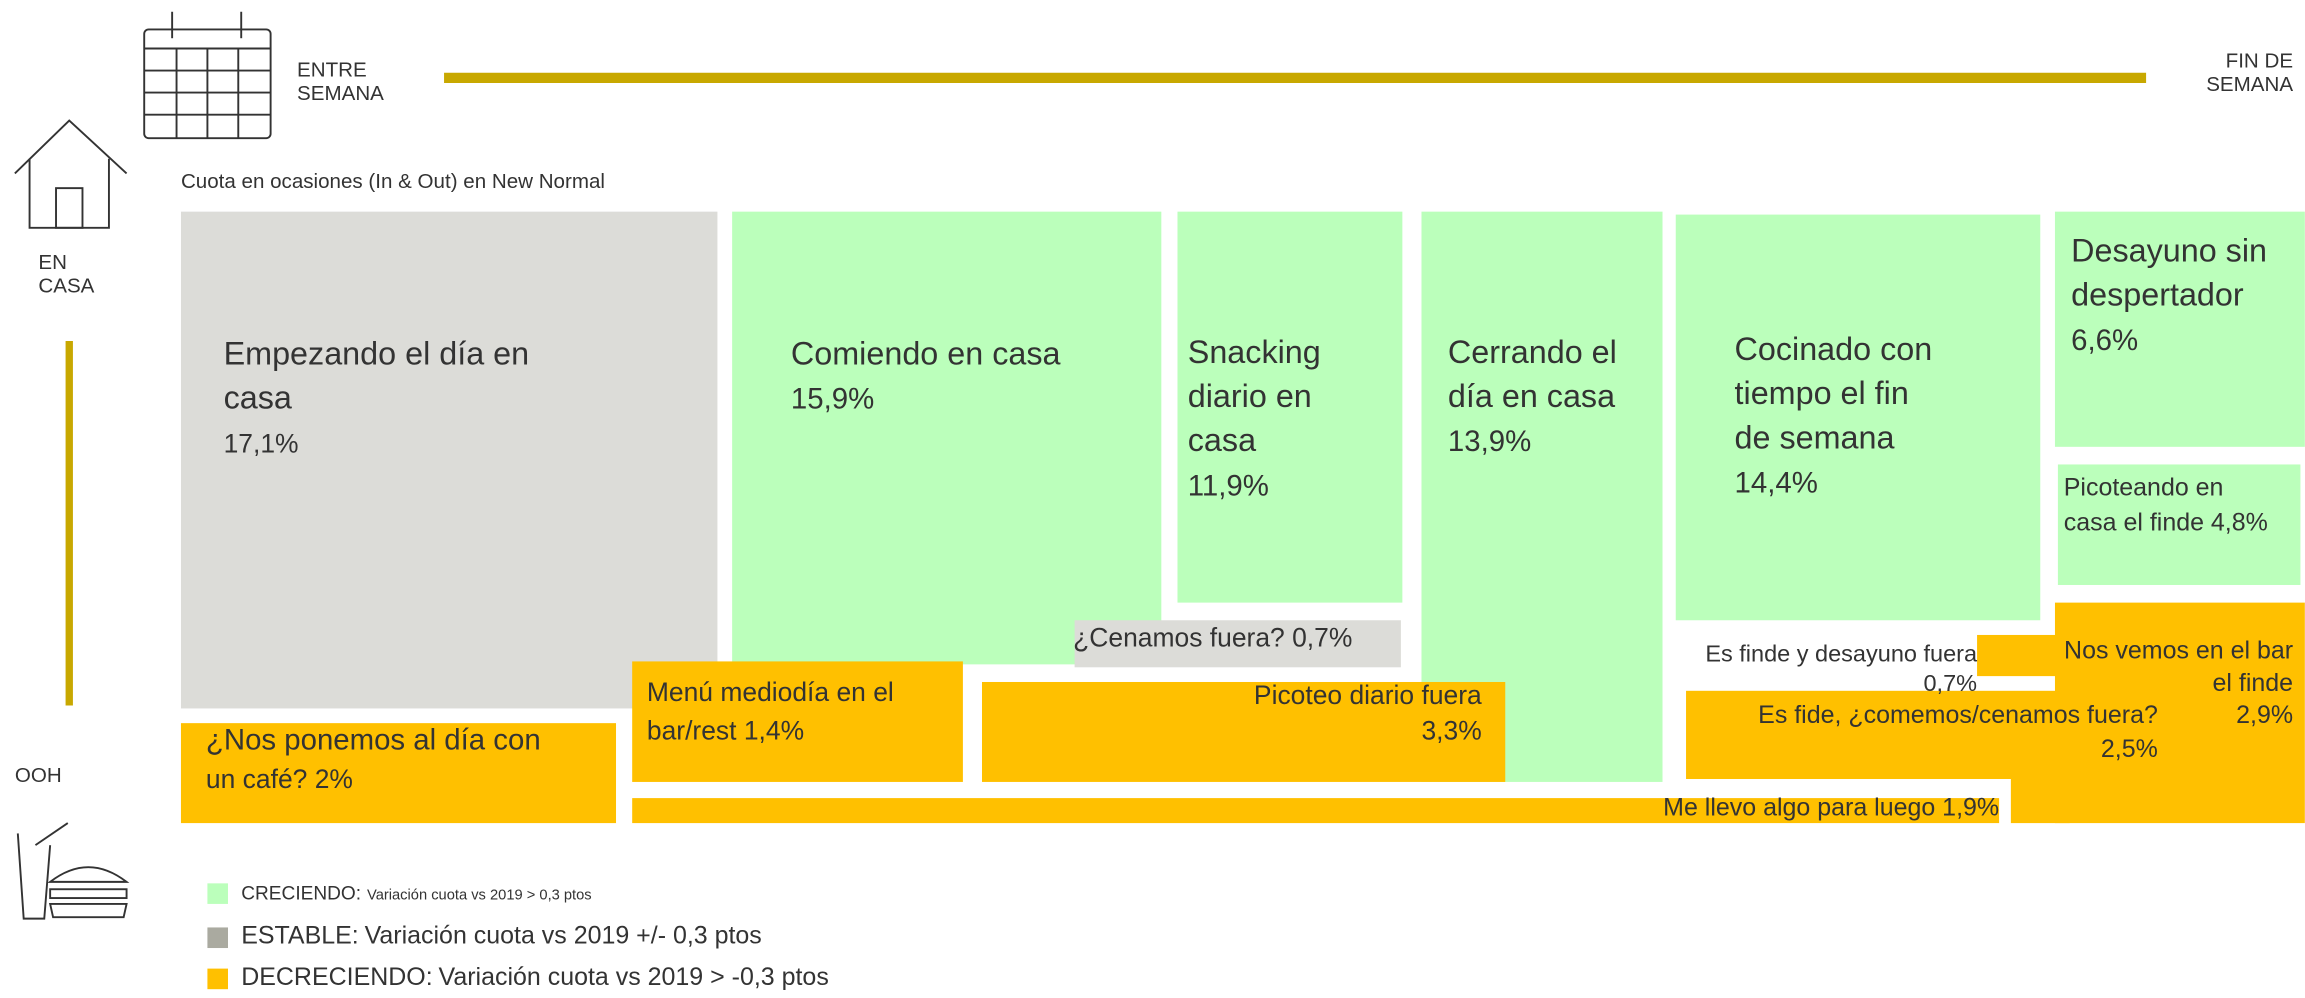 Image resolution: width=2305 pixels, height=998 pixels. What do you see at coordinates (1489, 441) in the screenshot?
I see `block-label: 13,9%` at bounding box center [1489, 441].